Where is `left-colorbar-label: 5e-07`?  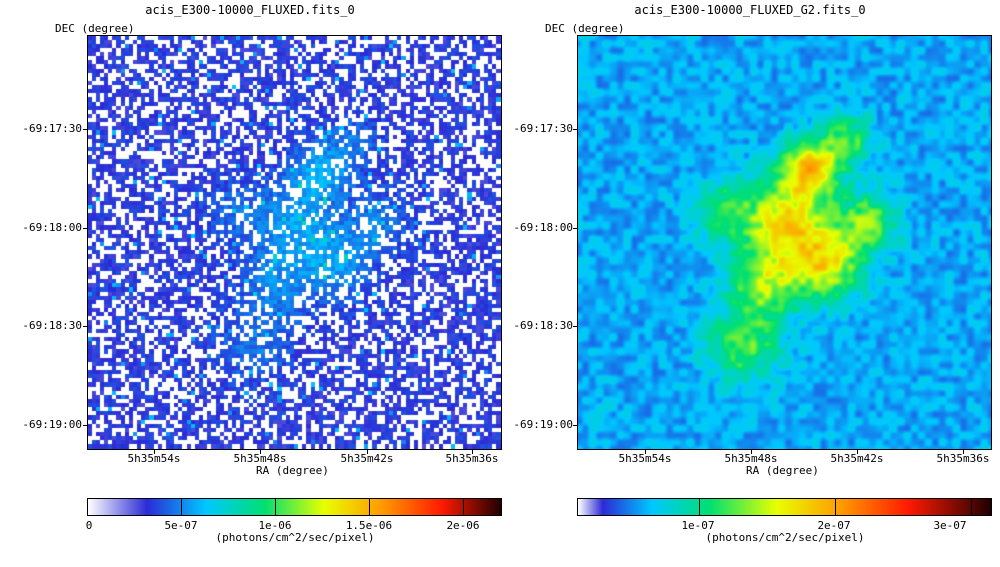 left-colorbar-label: 5e-07 is located at coordinates (181, 525).